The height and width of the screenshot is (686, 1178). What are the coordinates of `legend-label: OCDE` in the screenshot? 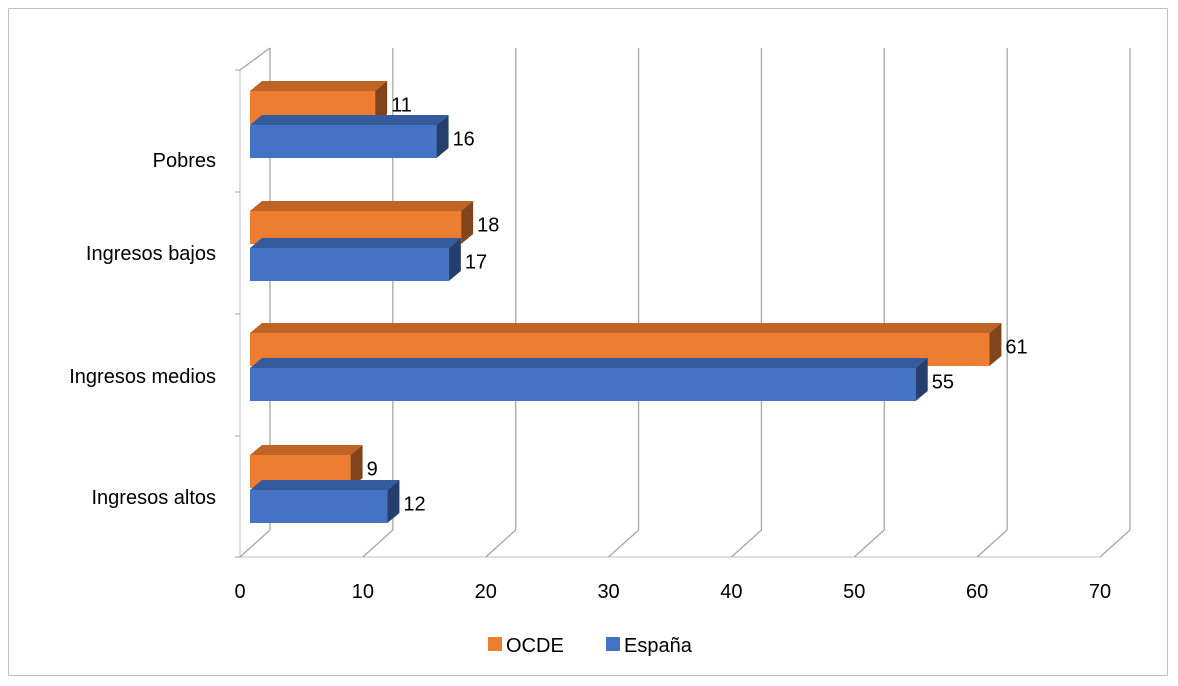 It's located at (535, 646).